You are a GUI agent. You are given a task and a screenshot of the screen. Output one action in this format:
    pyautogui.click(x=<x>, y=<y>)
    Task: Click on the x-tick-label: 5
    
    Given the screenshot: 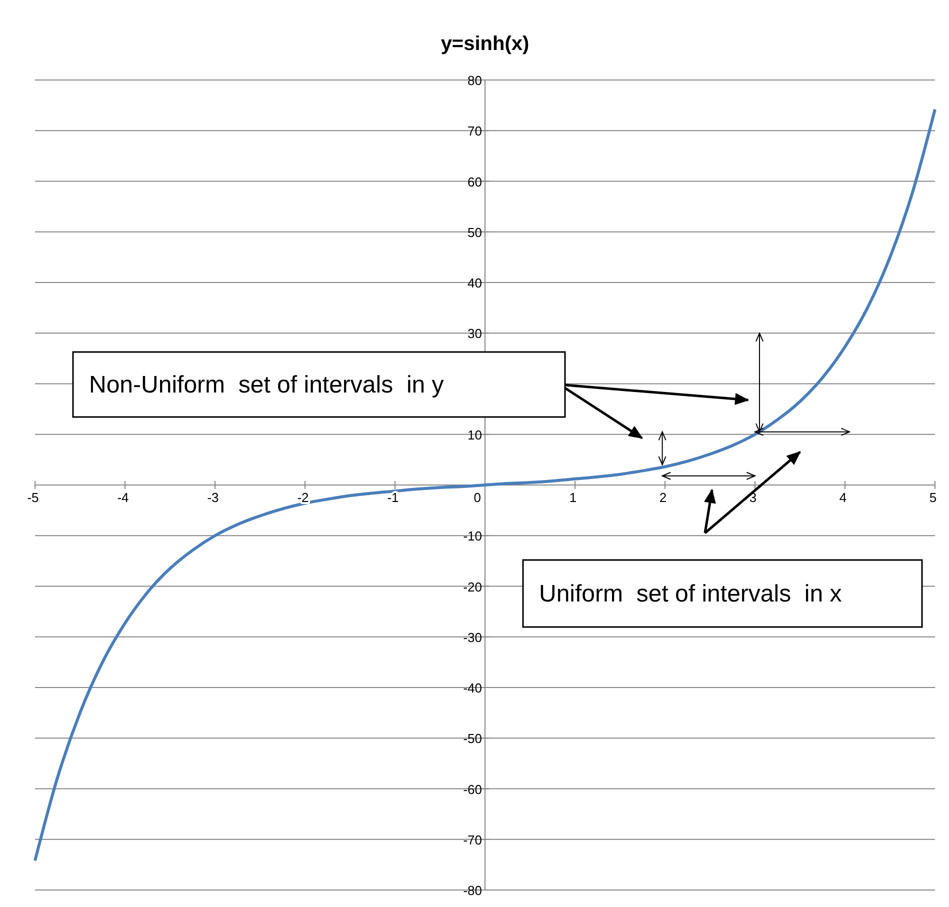 What is the action you would take?
    pyautogui.click(x=933, y=497)
    